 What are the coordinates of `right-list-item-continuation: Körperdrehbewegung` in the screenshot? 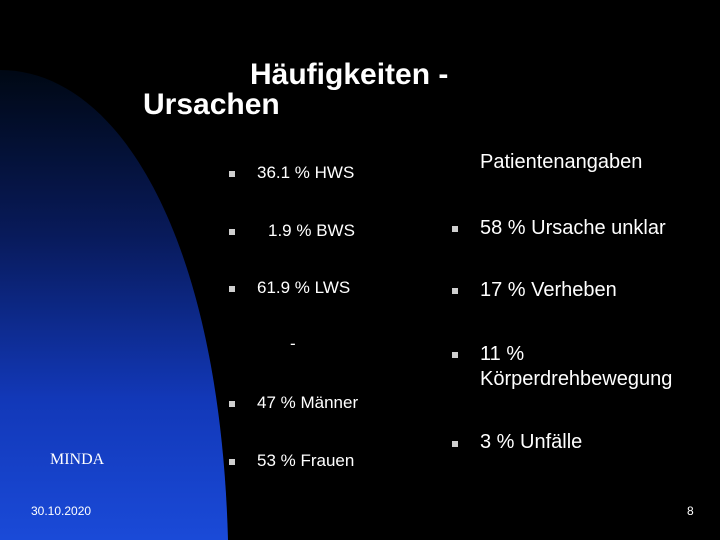 It's located at (576, 379).